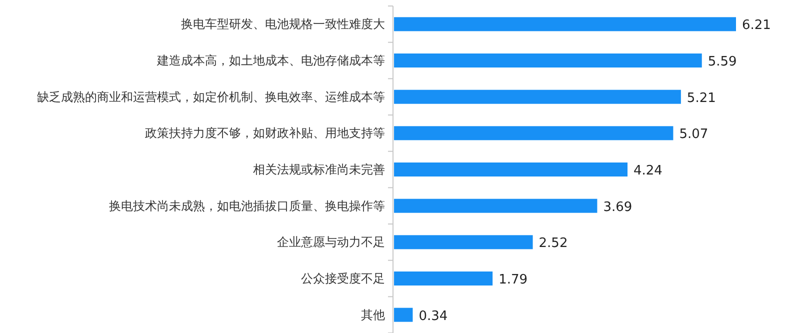  Describe the element at coordinates (513, 280) in the screenshot. I see `data-label: 1.79` at that location.